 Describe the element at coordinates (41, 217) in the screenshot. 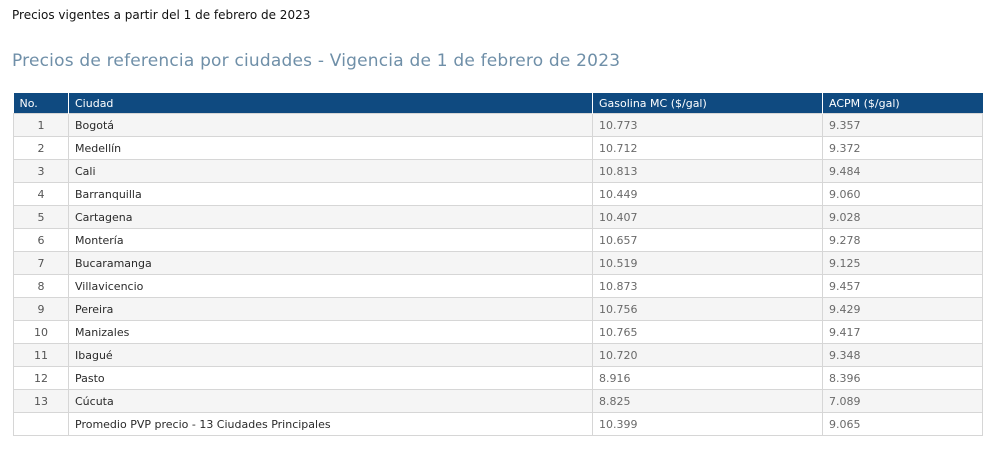

I see `row-number: 5` at that location.